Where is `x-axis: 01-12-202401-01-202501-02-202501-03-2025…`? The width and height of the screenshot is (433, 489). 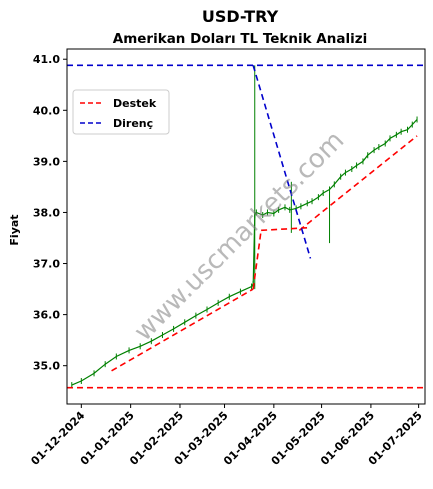 x-axis: 01-12-202401-01-202501-02-202501-03-2025… is located at coordinates (226, 436).